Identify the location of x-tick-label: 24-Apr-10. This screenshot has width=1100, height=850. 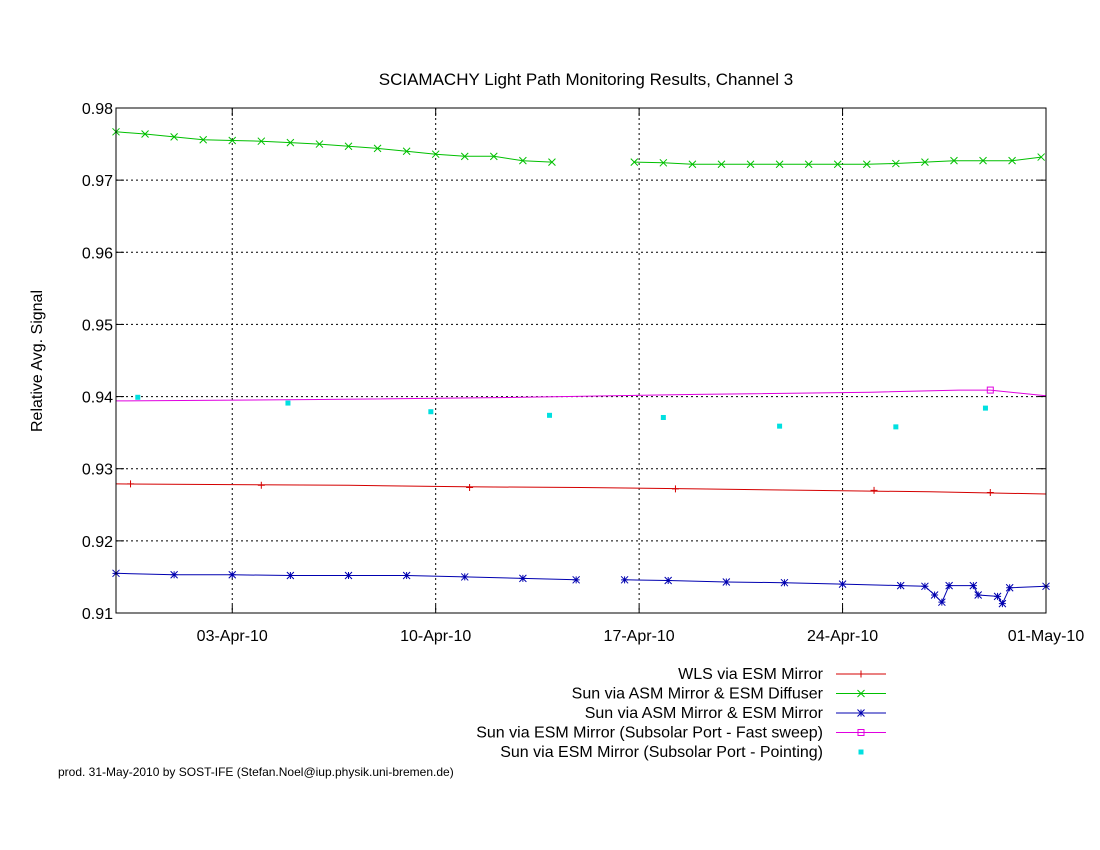
(842, 636).